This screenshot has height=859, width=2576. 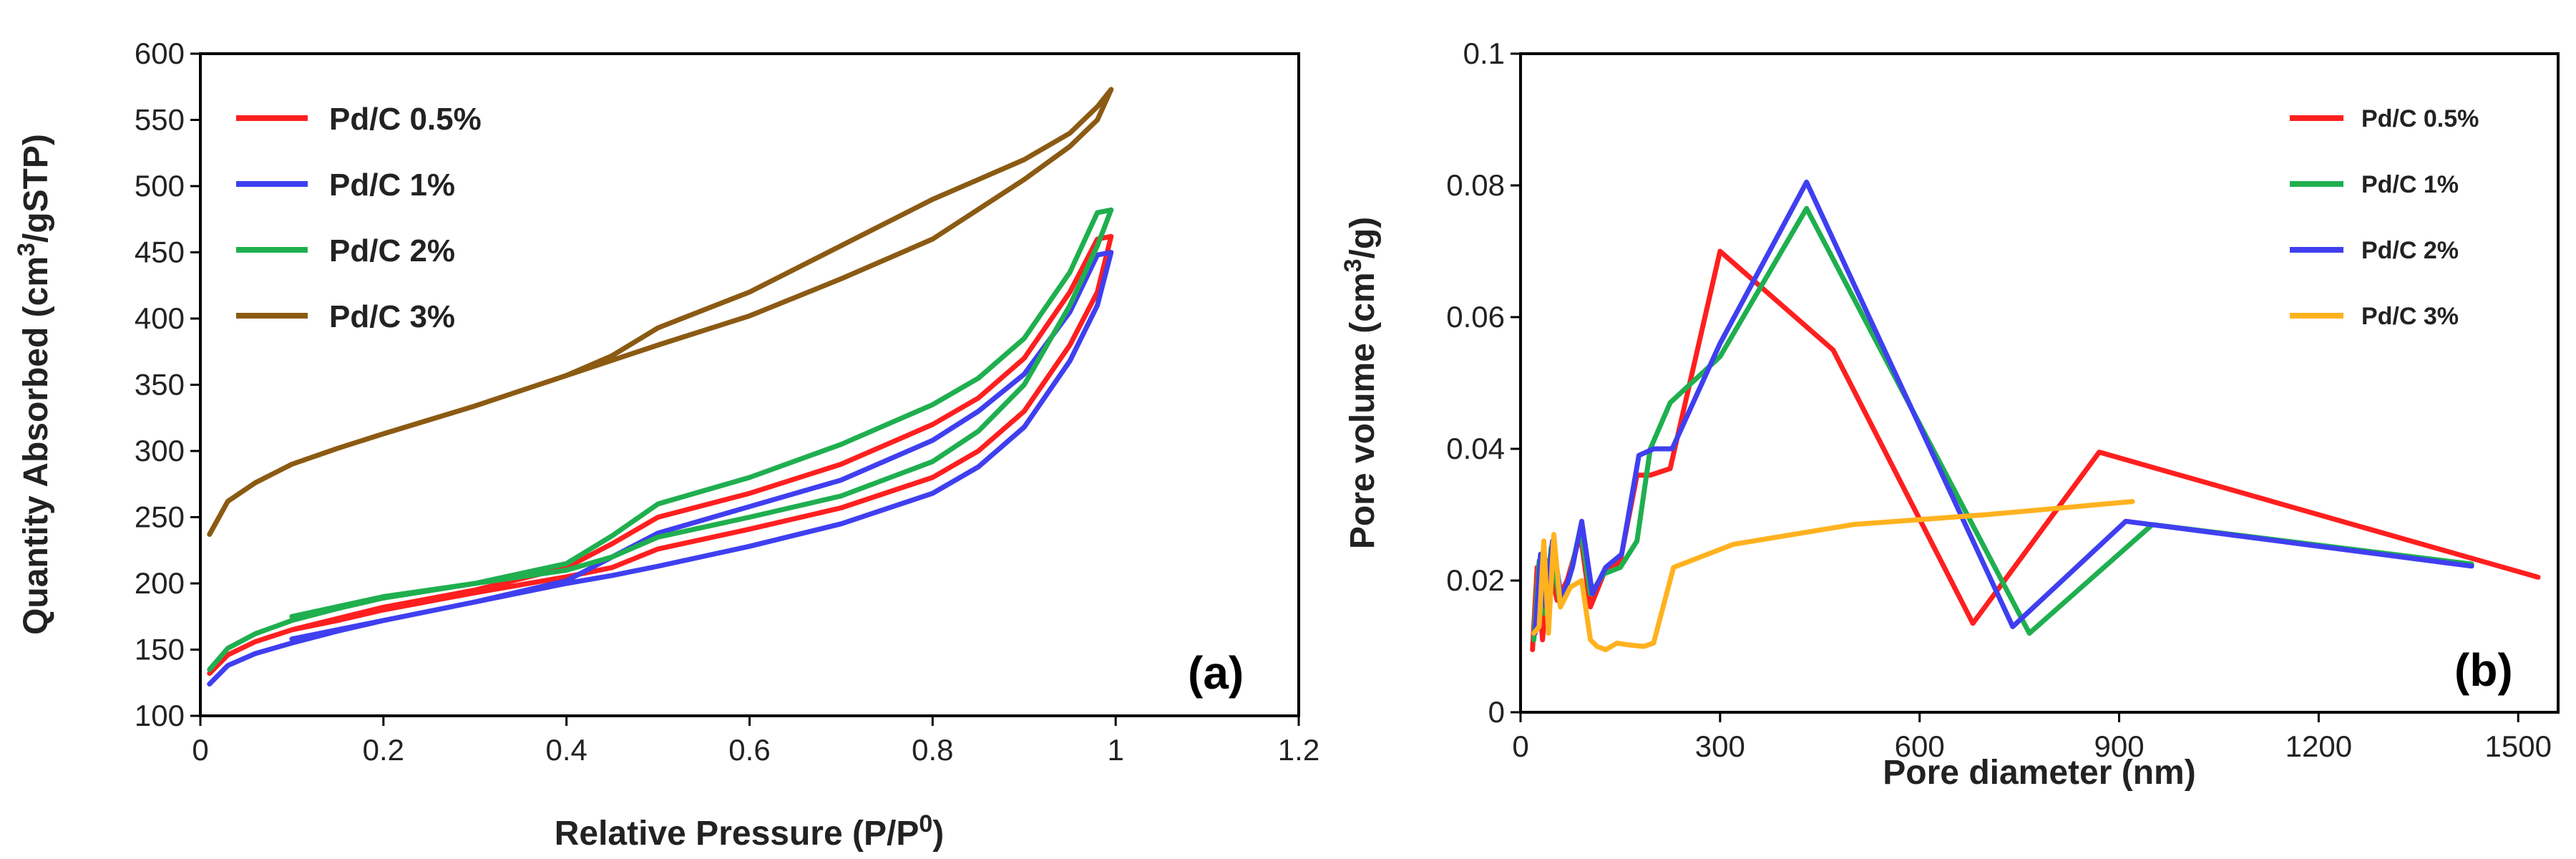 I want to click on panel-b-x-tick-label: 1200, so click(x=2318, y=746).